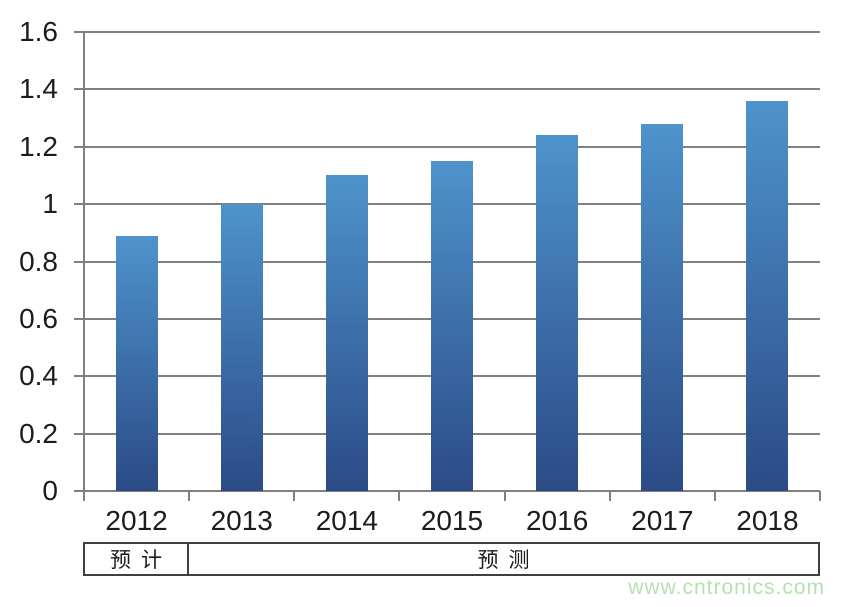 This screenshot has height=607, width=847. What do you see at coordinates (38, 31) in the screenshot?
I see `y-tick-label: 1.6` at bounding box center [38, 31].